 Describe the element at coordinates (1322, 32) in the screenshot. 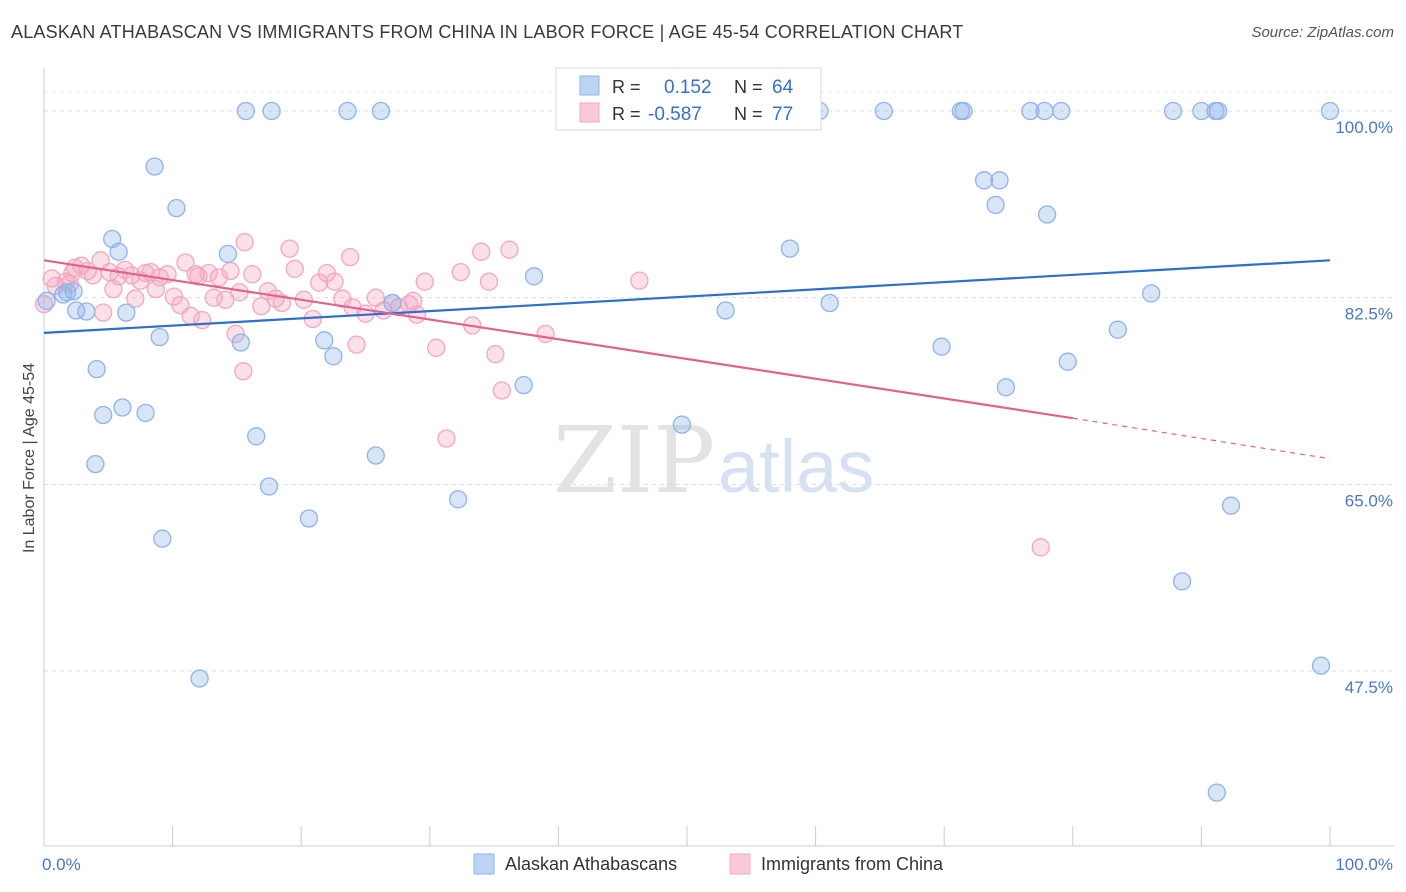

I see `chart-source: Source: ZipAtlas.com` at that location.